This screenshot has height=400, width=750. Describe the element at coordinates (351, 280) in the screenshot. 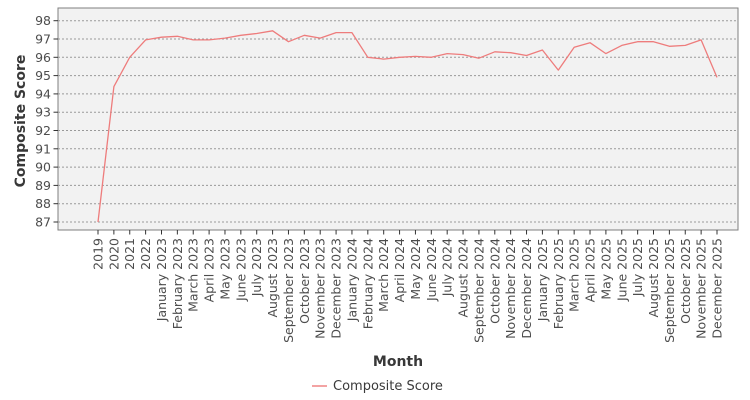

I see `x-tick-label: January 2024` at that location.